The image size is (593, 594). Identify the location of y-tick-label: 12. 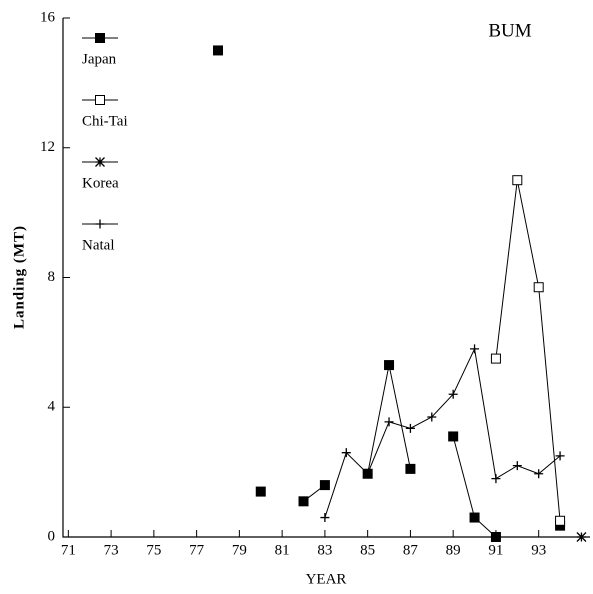
(47, 147).